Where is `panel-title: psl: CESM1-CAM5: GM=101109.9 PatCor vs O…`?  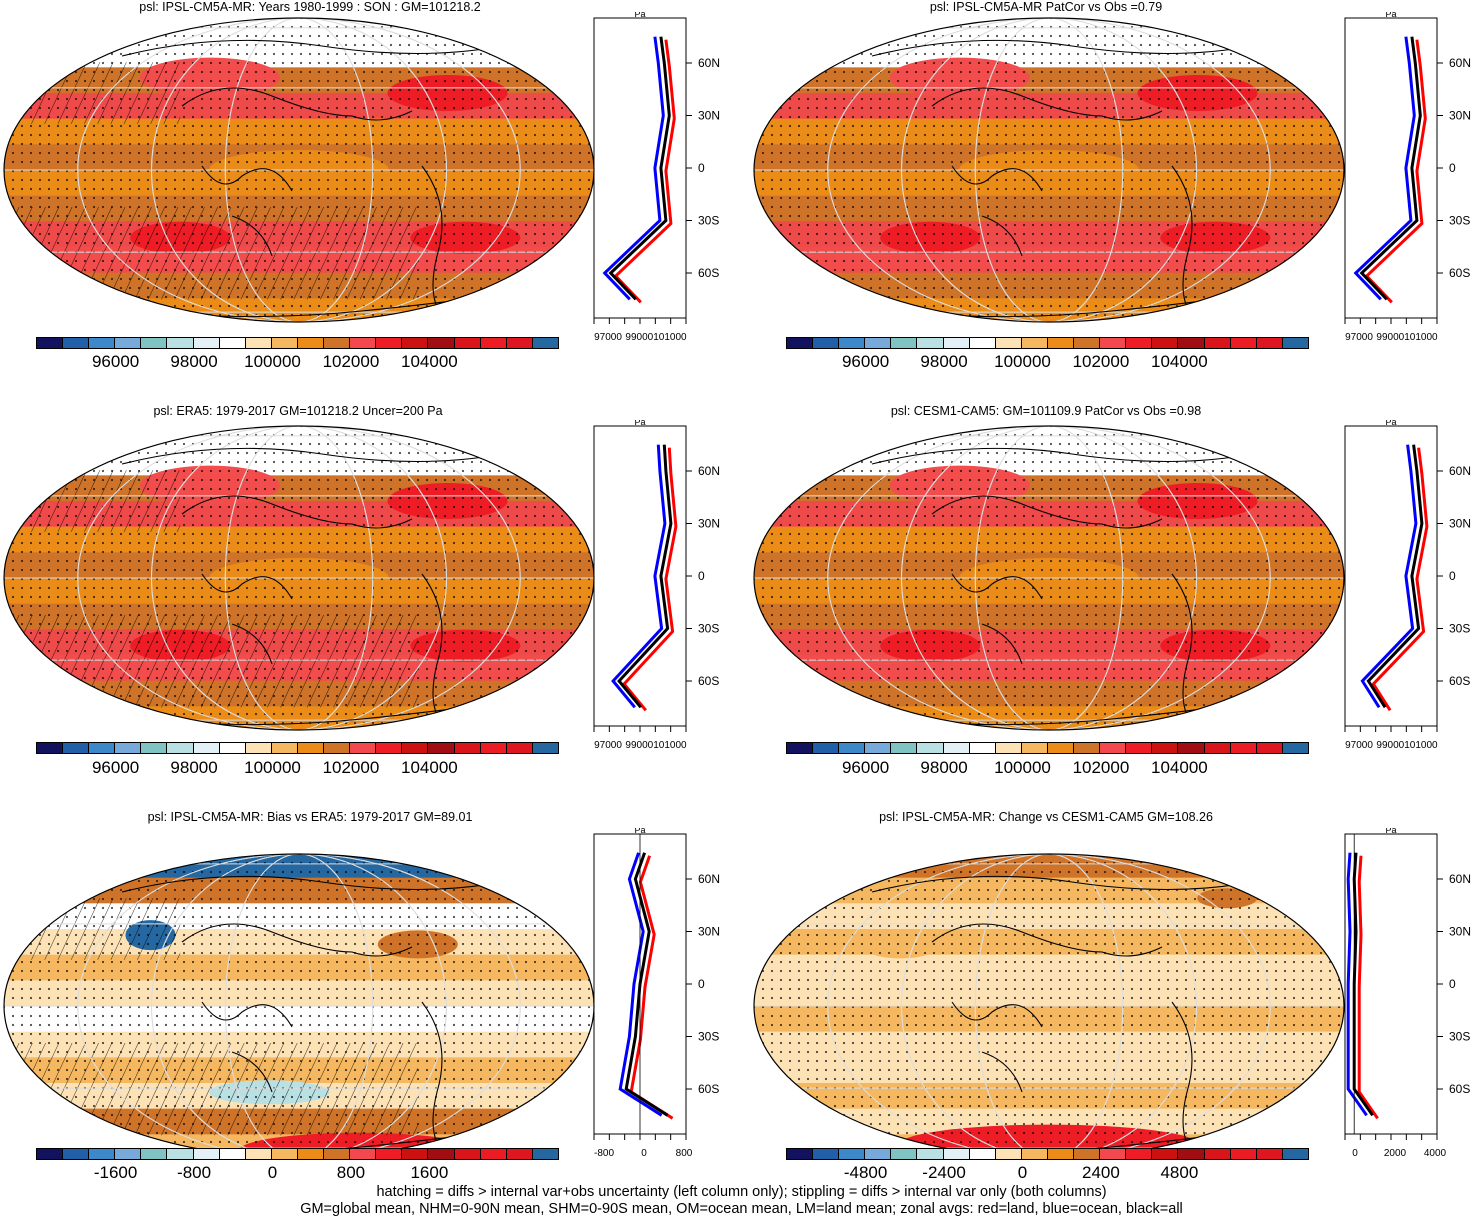 panel-title: psl: CESM1-CAM5: GM=101109.9 PatCor vs O… is located at coordinates (1046, 411).